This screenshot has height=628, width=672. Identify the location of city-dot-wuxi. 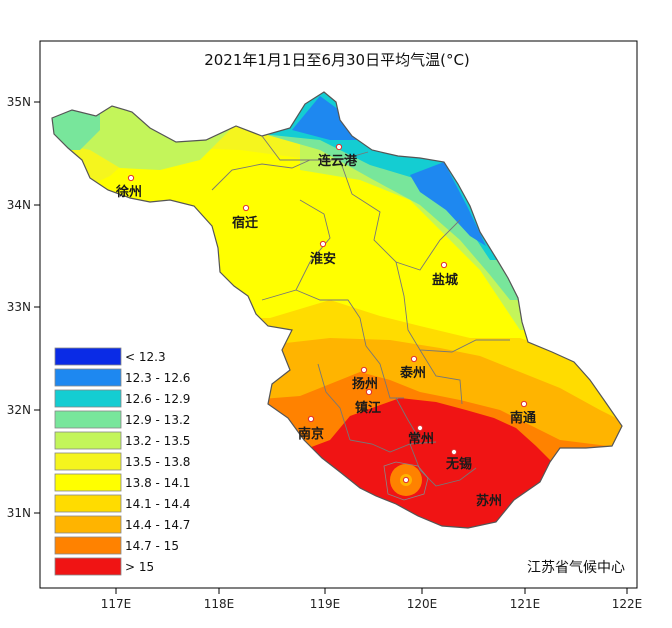
(454, 452).